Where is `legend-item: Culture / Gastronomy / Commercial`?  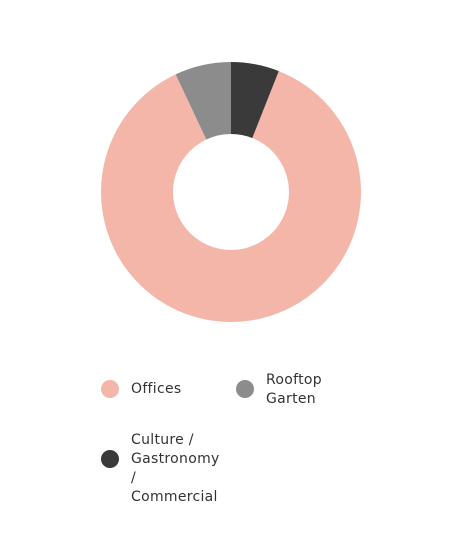
legend-item: Culture / Gastronomy / Commercial is located at coordinates (171, 469).